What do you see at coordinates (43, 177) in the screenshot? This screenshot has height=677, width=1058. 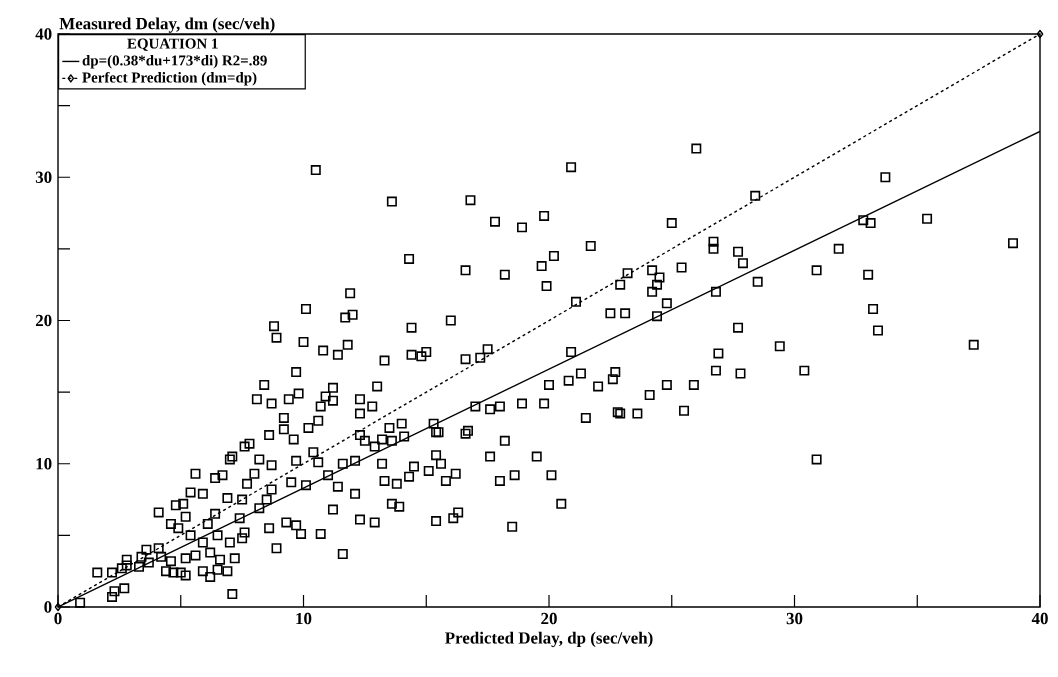 I see `y-tick-label: 30` at bounding box center [43, 177].